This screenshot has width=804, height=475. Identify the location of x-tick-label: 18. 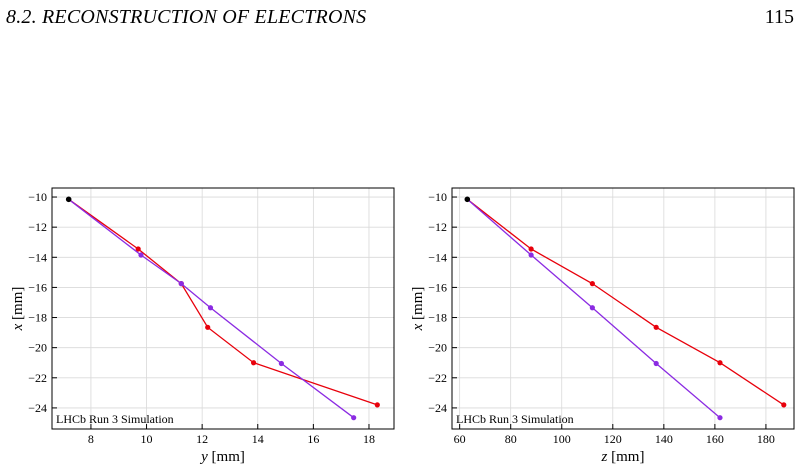
(369, 439).